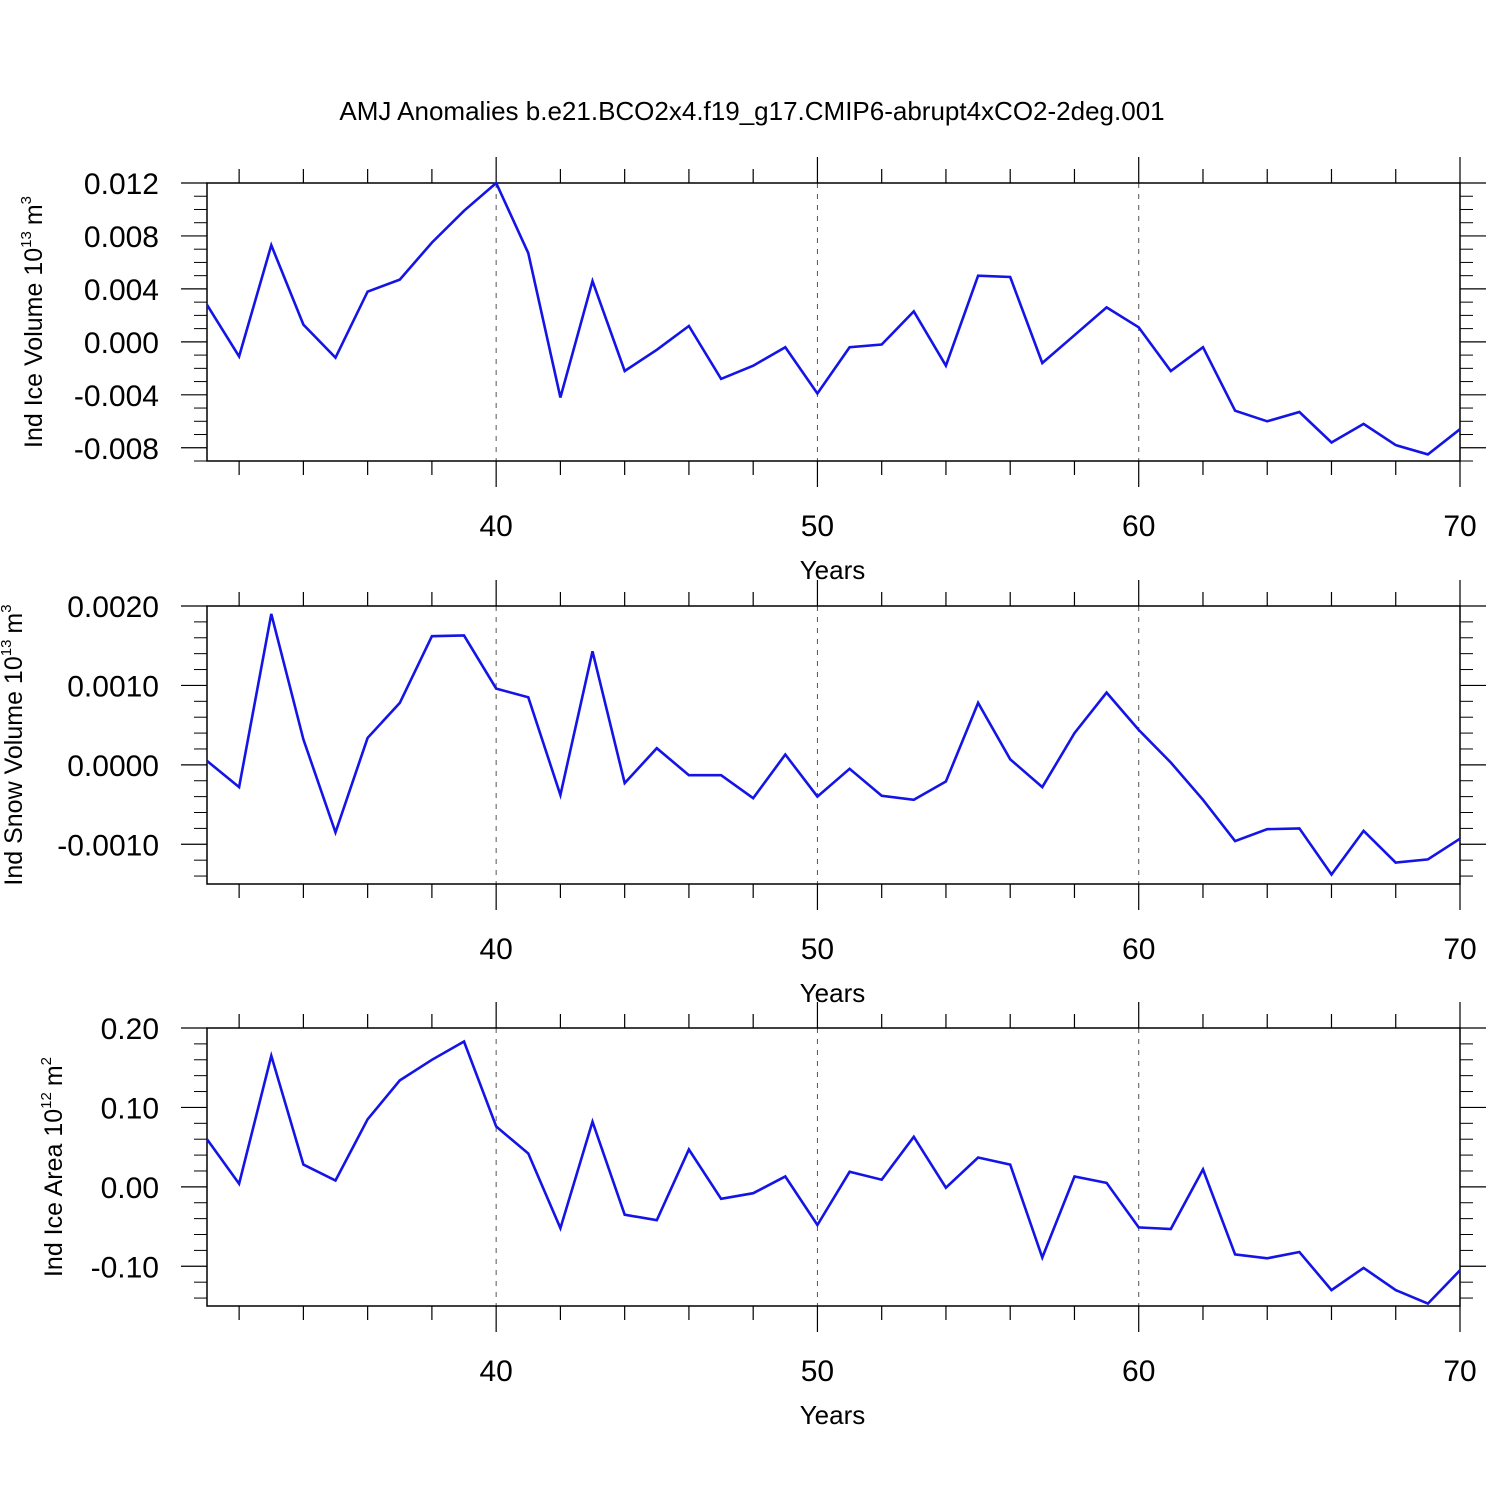 The height and width of the screenshot is (1500, 1500). I want to click on y-axis-label-unit-power: 2, so click(46, 1061).